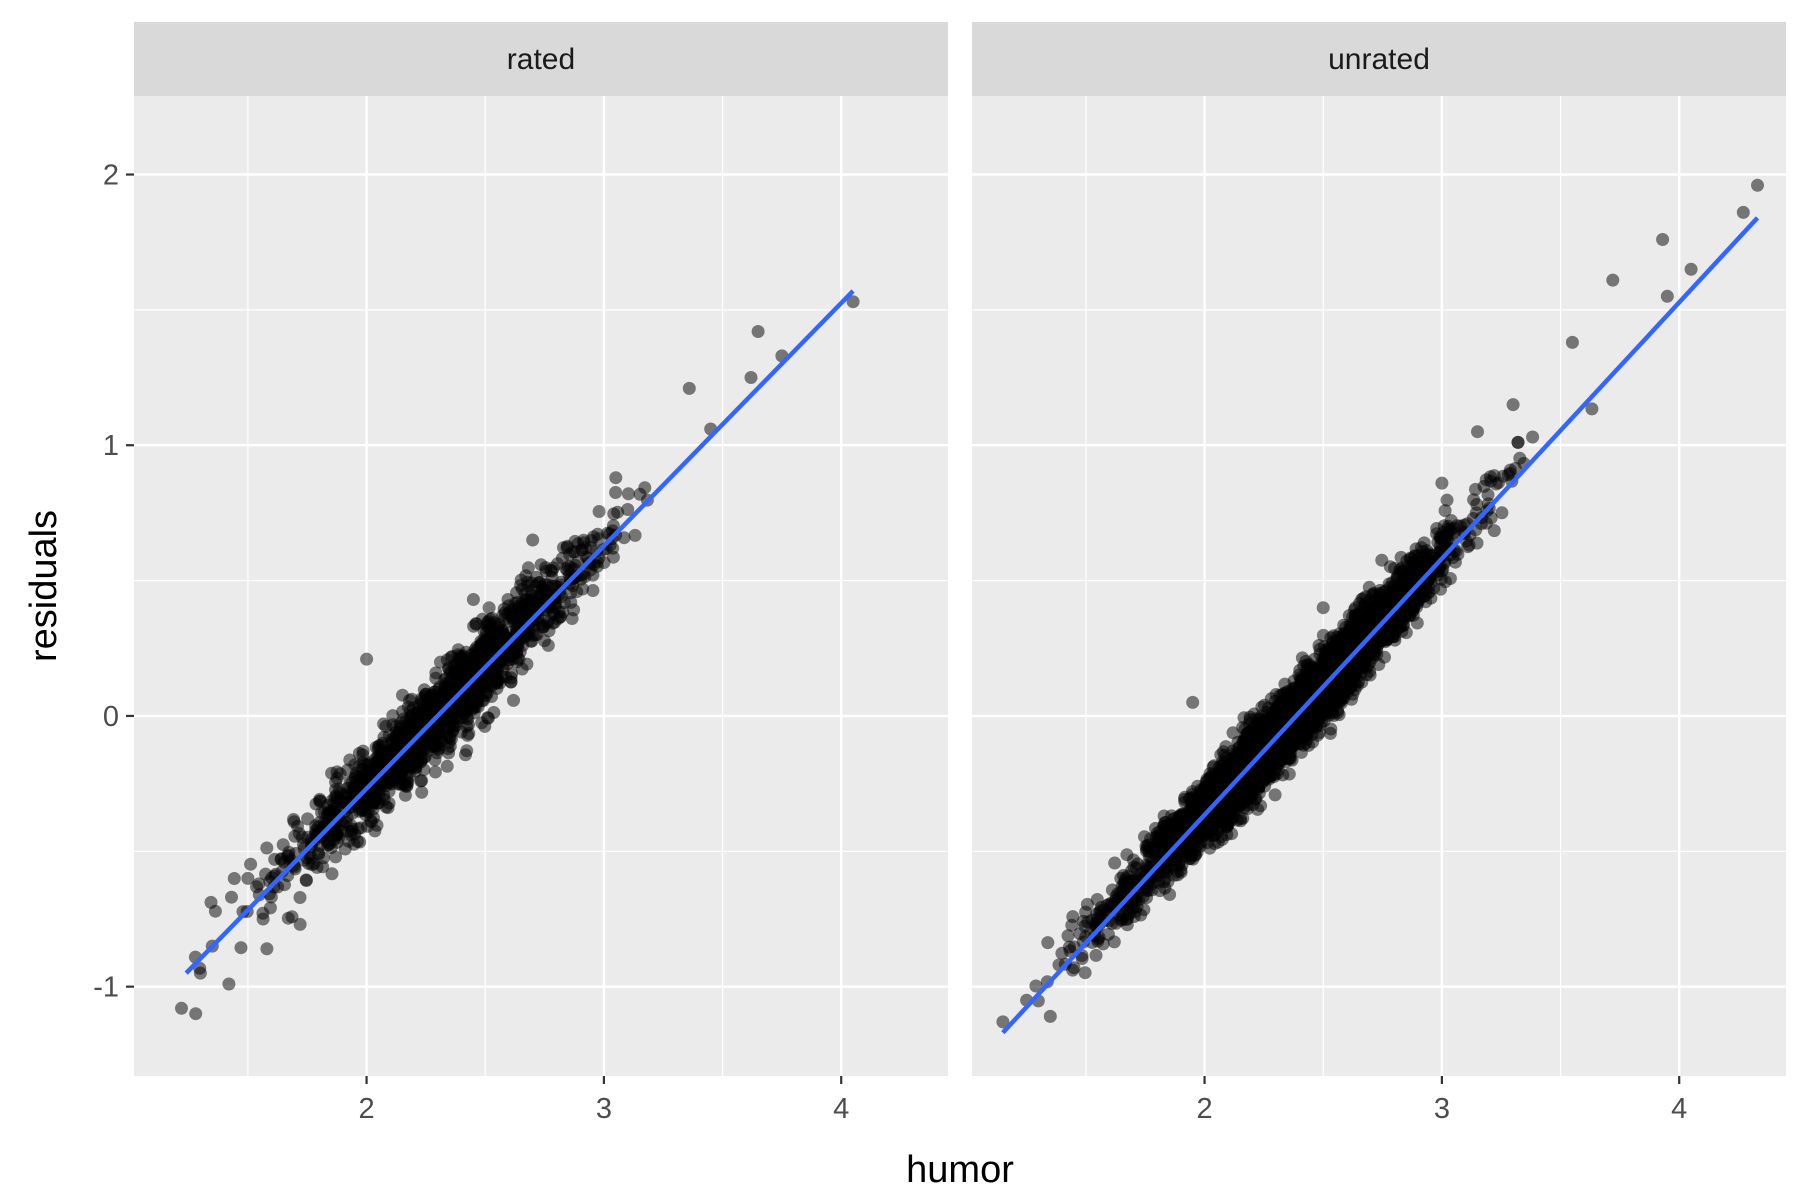 The width and height of the screenshot is (1800, 1200). Describe the element at coordinates (841, 1109) in the screenshot. I see `x-tick-label: 4` at that location.